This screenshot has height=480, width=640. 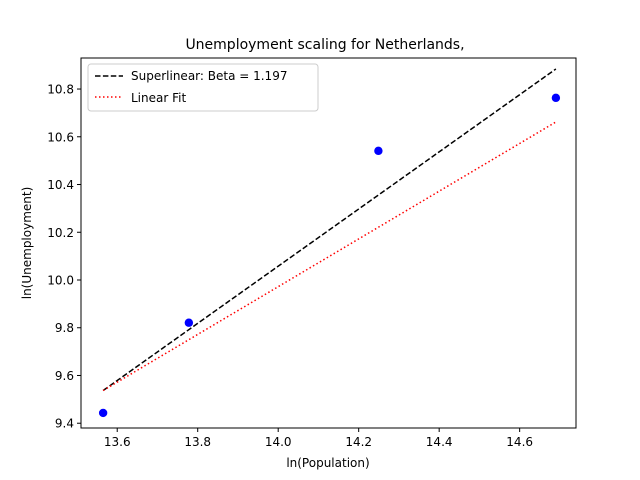 What do you see at coordinates (27, 243) in the screenshot?
I see `y-axis-label: ln(Unemployment)` at bounding box center [27, 243].